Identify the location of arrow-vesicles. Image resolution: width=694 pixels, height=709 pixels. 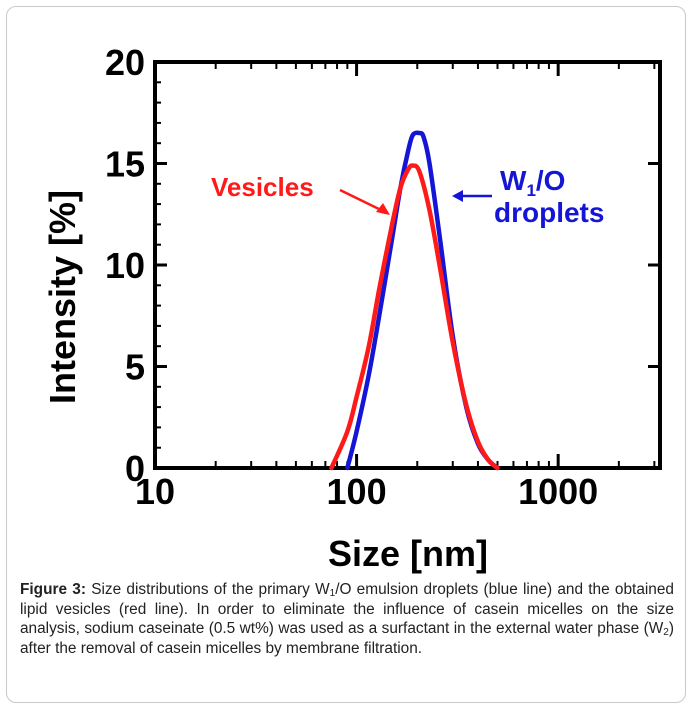
(364, 201).